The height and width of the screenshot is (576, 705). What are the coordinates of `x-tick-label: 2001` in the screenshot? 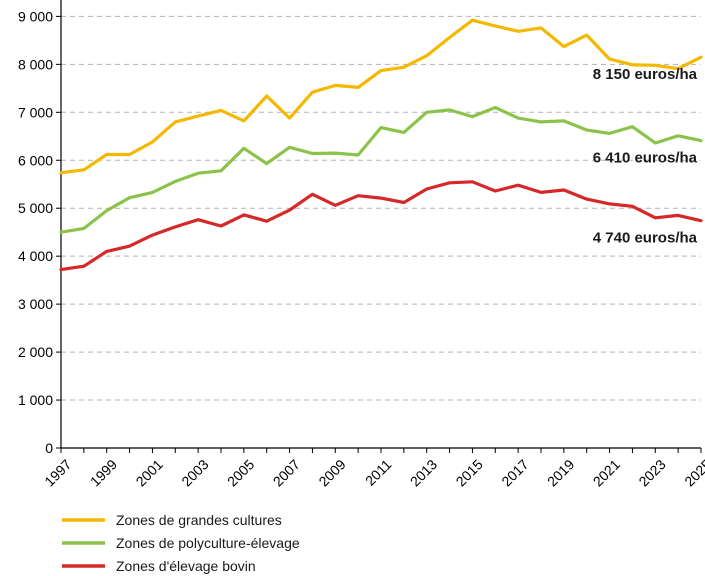 It's located at (149, 472).